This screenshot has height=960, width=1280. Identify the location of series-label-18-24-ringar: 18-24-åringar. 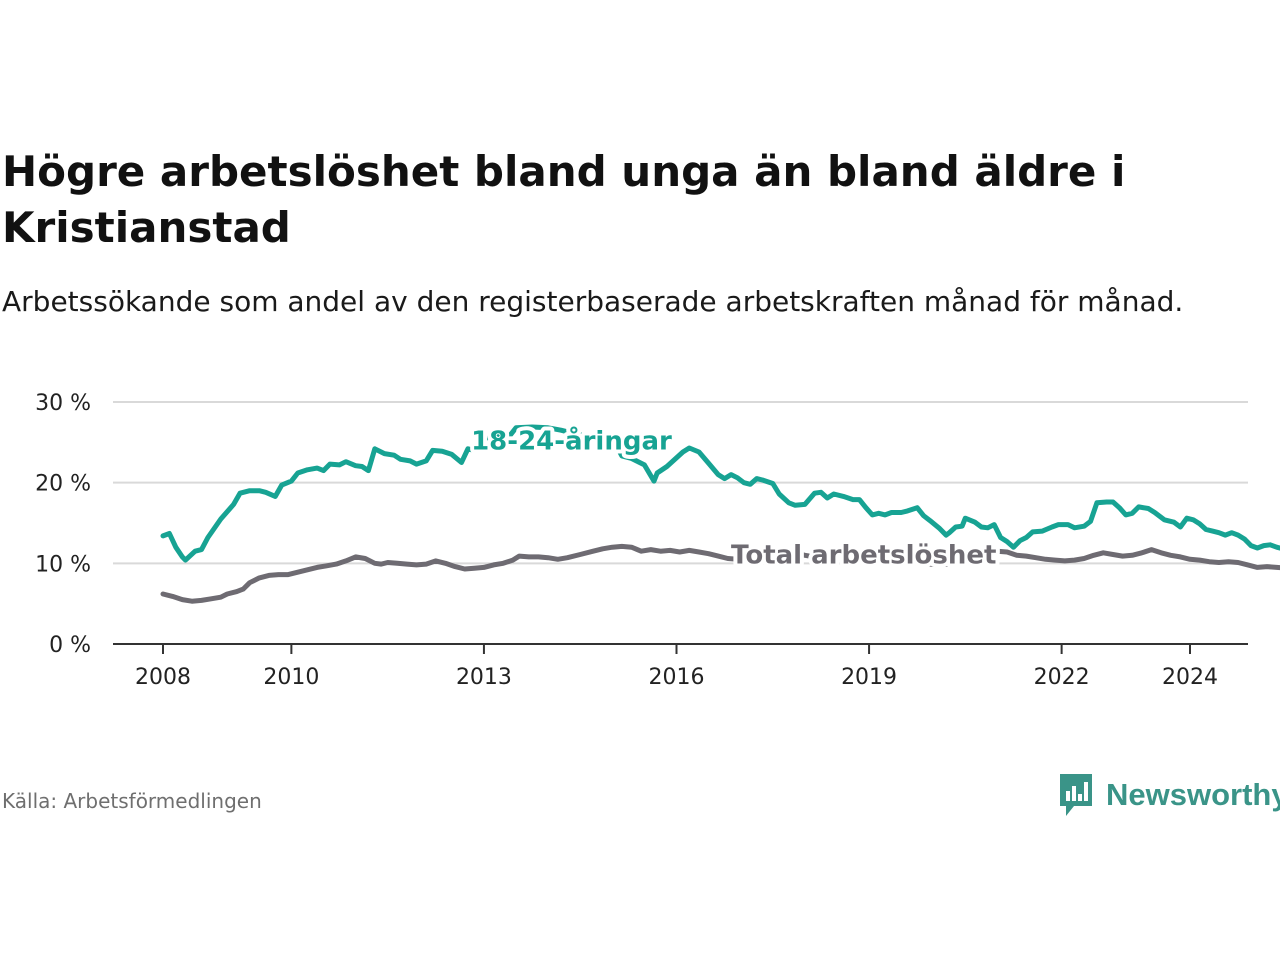
(571, 441).